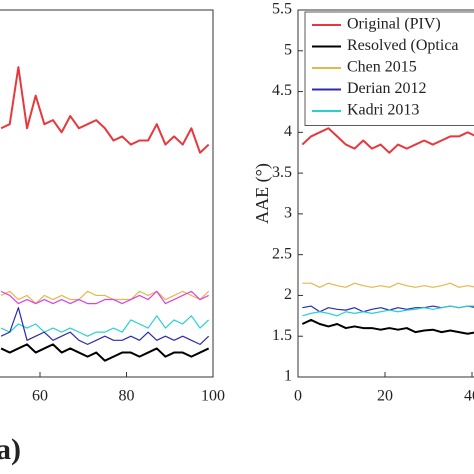 The image size is (474, 474). I want to click on legend-label: Derian 2012, so click(387, 88).